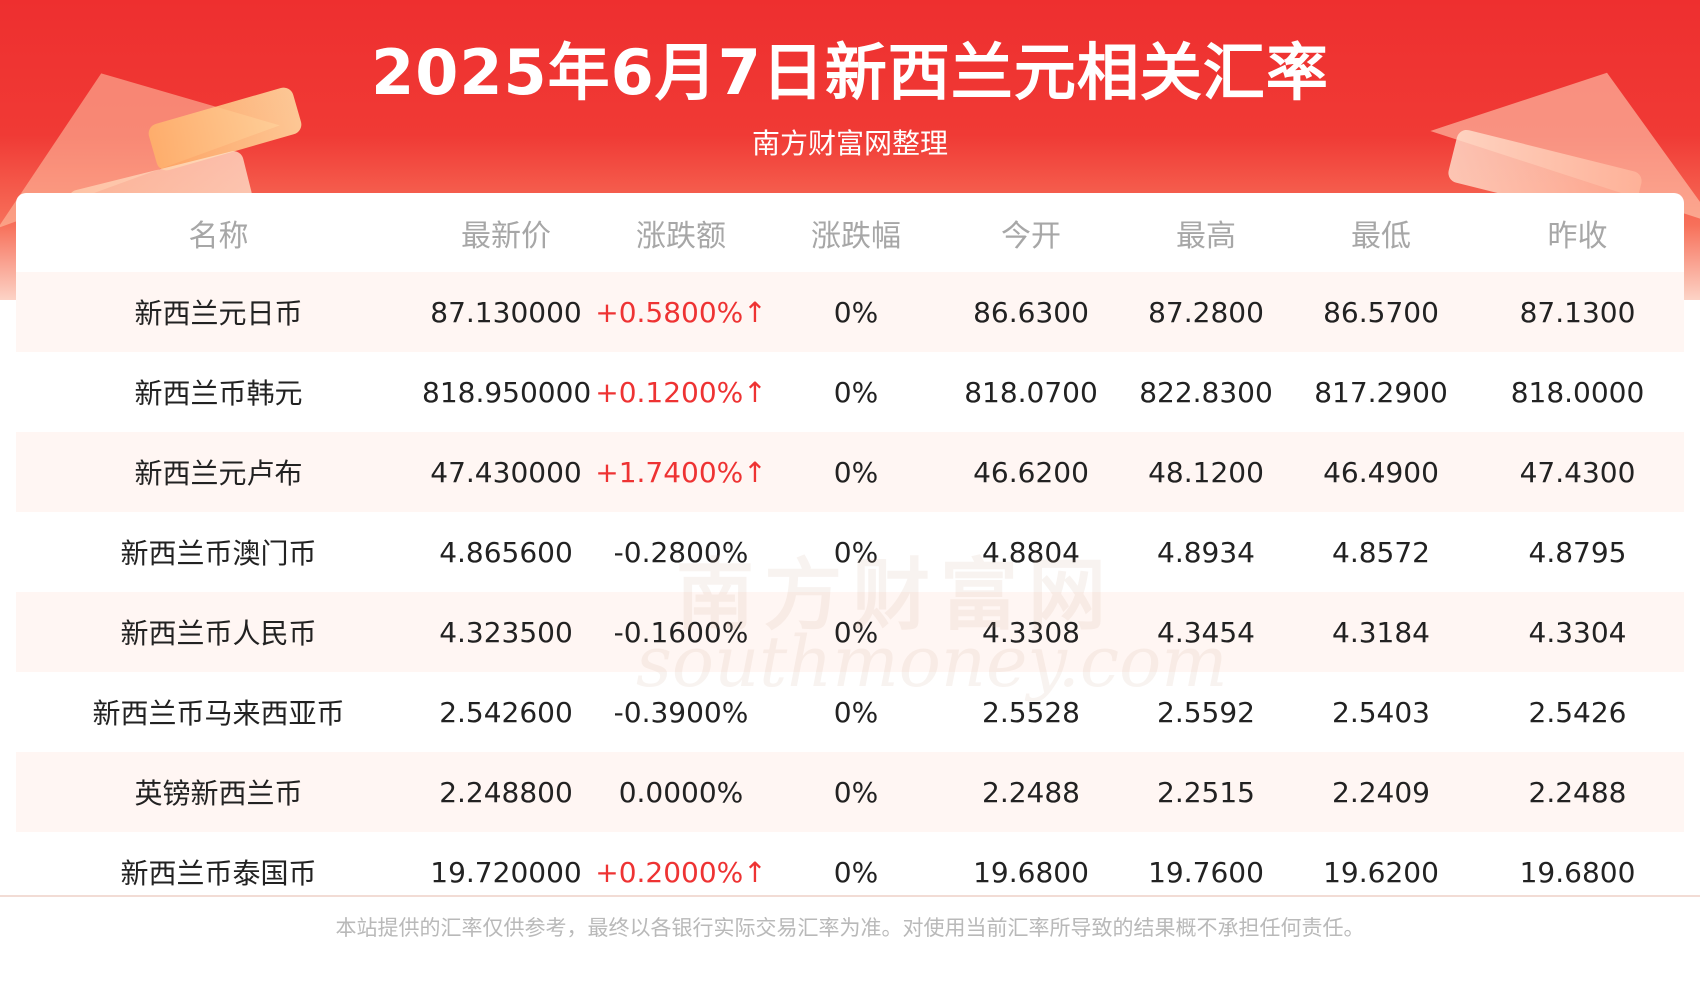  Describe the element at coordinates (1381, 552) in the screenshot. I see `row-low: 4.8572` at that location.